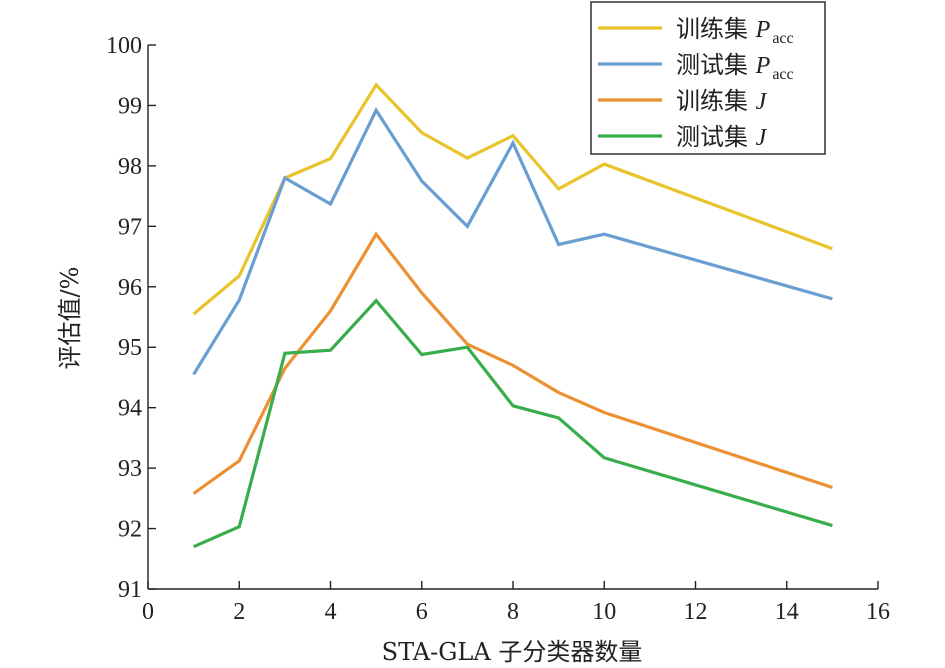  I want to click on x-axis-title: STA-GLA 子分类器数量, so click(512, 652).